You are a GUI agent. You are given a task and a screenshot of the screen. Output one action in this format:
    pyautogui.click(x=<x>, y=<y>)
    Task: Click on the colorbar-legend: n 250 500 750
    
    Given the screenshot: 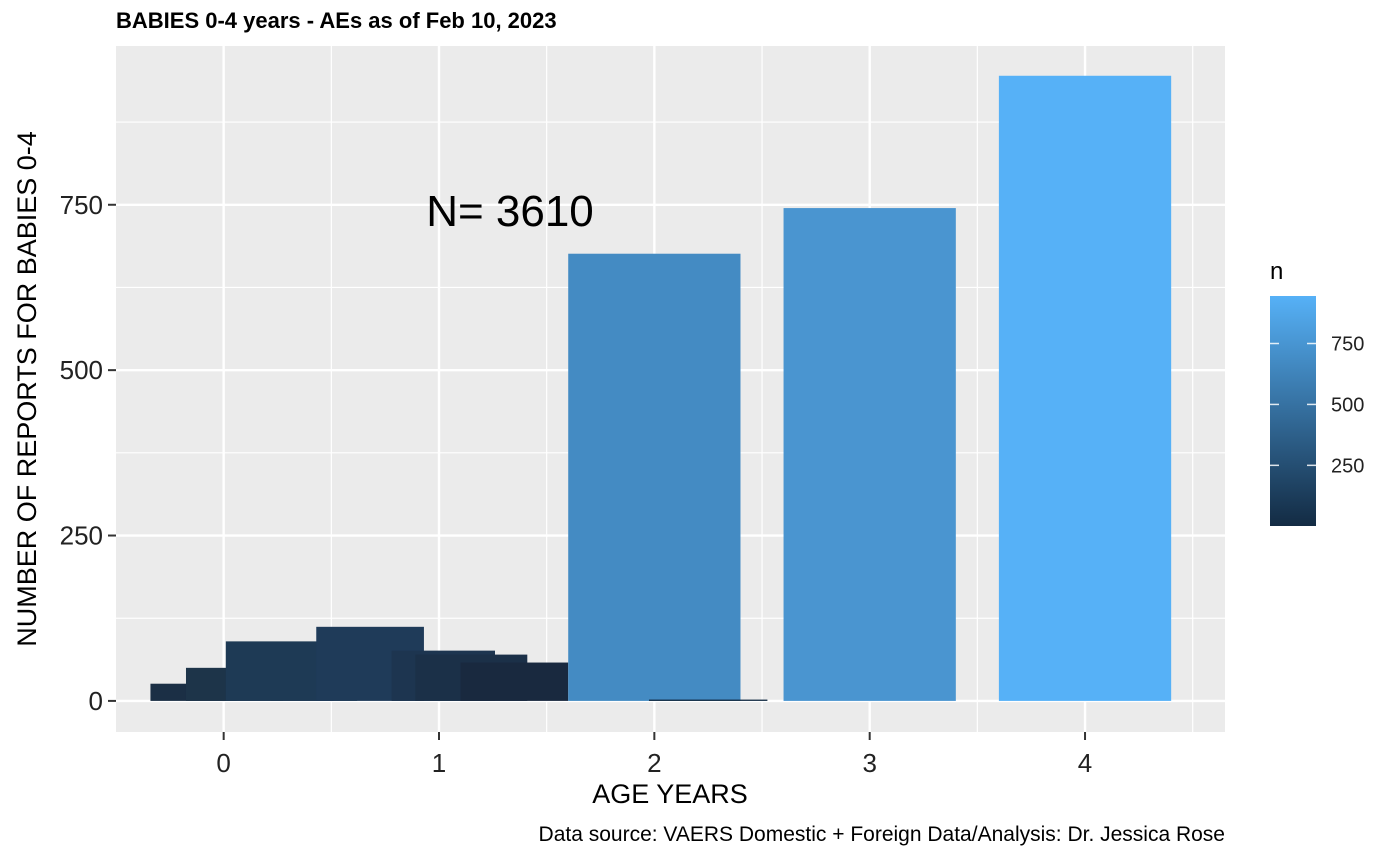 What is the action you would take?
    pyautogui.click(x=1317, y=392)
    